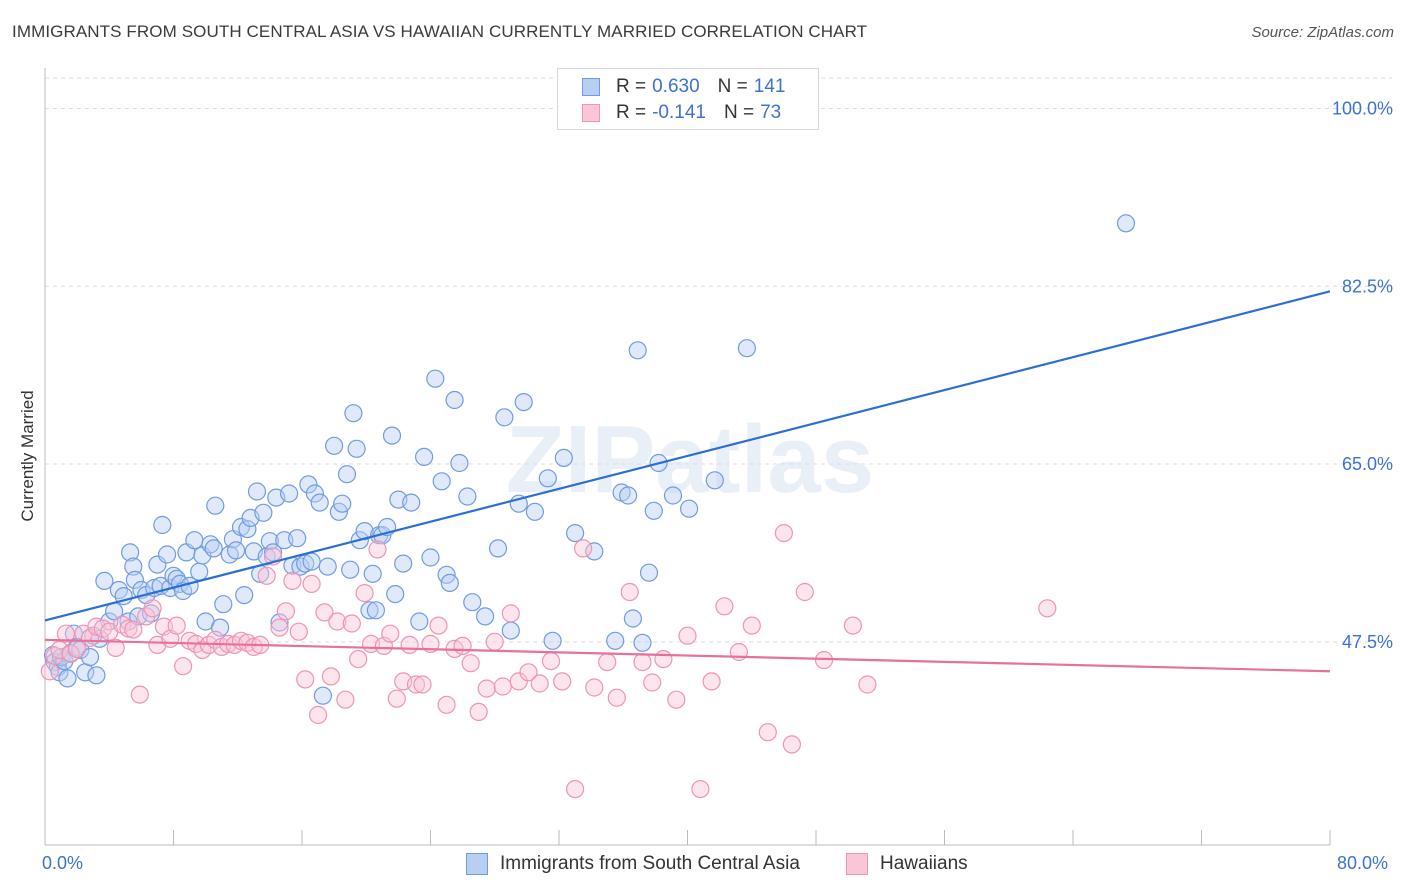 The height and width of the screenshot is (892, 1406). What do you see at coordinates (1367, 642) in the screenshot?
I see `y-tick-label: 47.5%` at bounding box center [1367, 642].